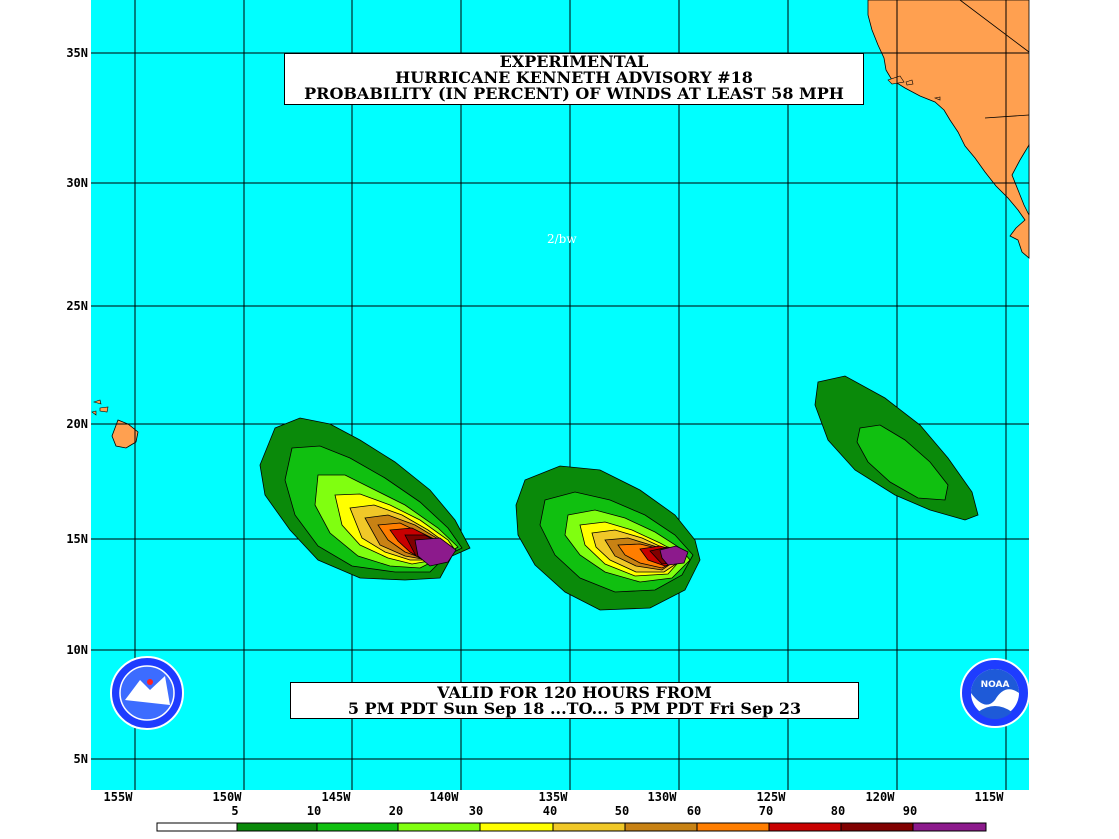 This screenshot has height=839, width=1119. I want to click on nws-logo-icon, so click(147, 693).